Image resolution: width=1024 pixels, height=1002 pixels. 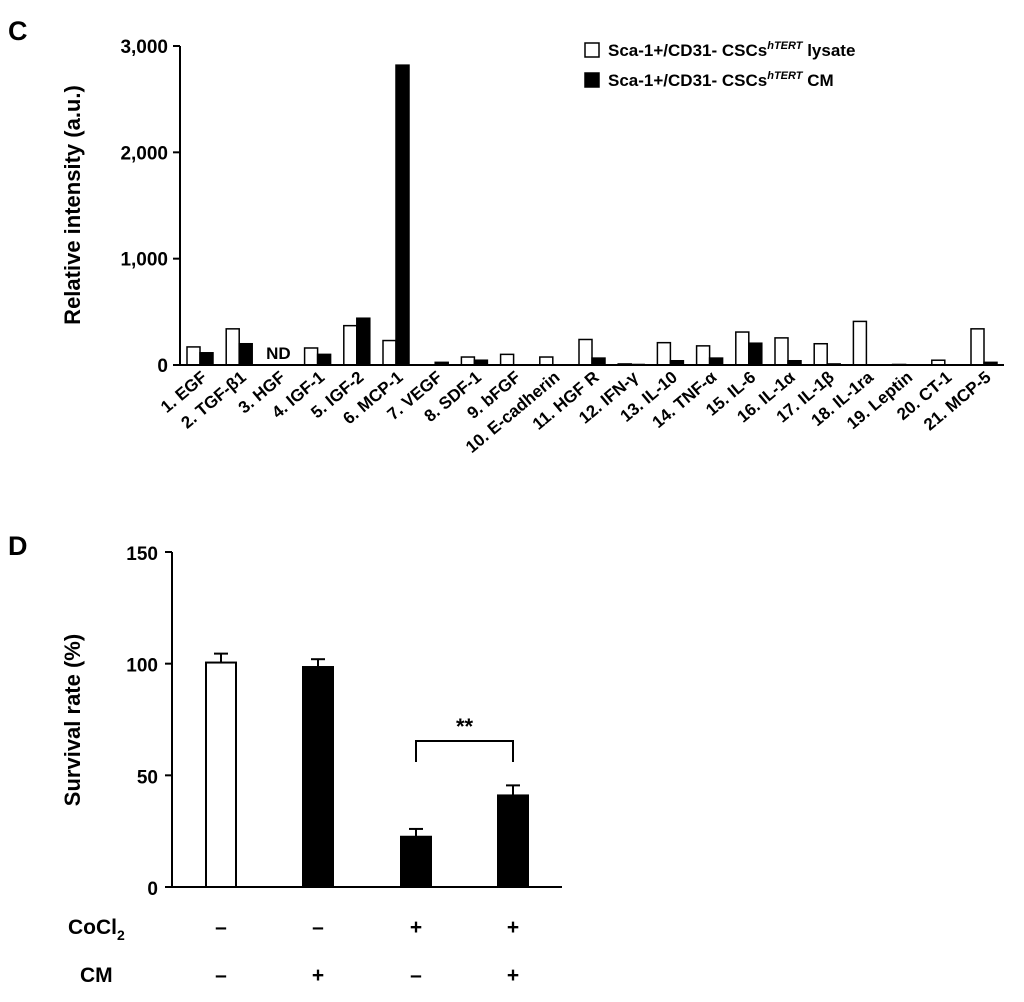 What do you see at coordinates (464, 751) in the screenshot?
I see `bracket-line` at bounding box center [464, 751].